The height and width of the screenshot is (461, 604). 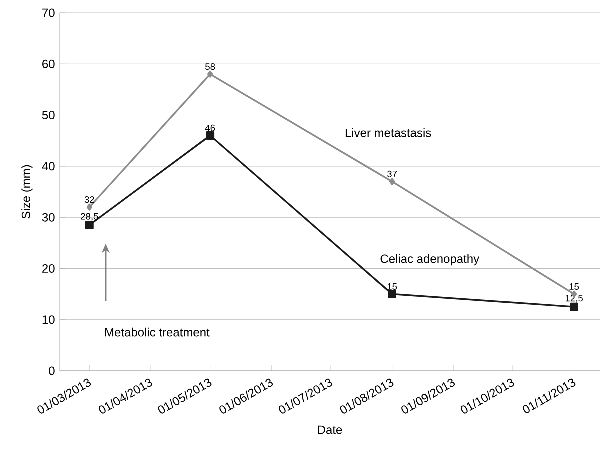 What do you see at coordinates (330, 430) in the screenshot?
I see `x-axis-title: Date` at bounding box center [330, 430].